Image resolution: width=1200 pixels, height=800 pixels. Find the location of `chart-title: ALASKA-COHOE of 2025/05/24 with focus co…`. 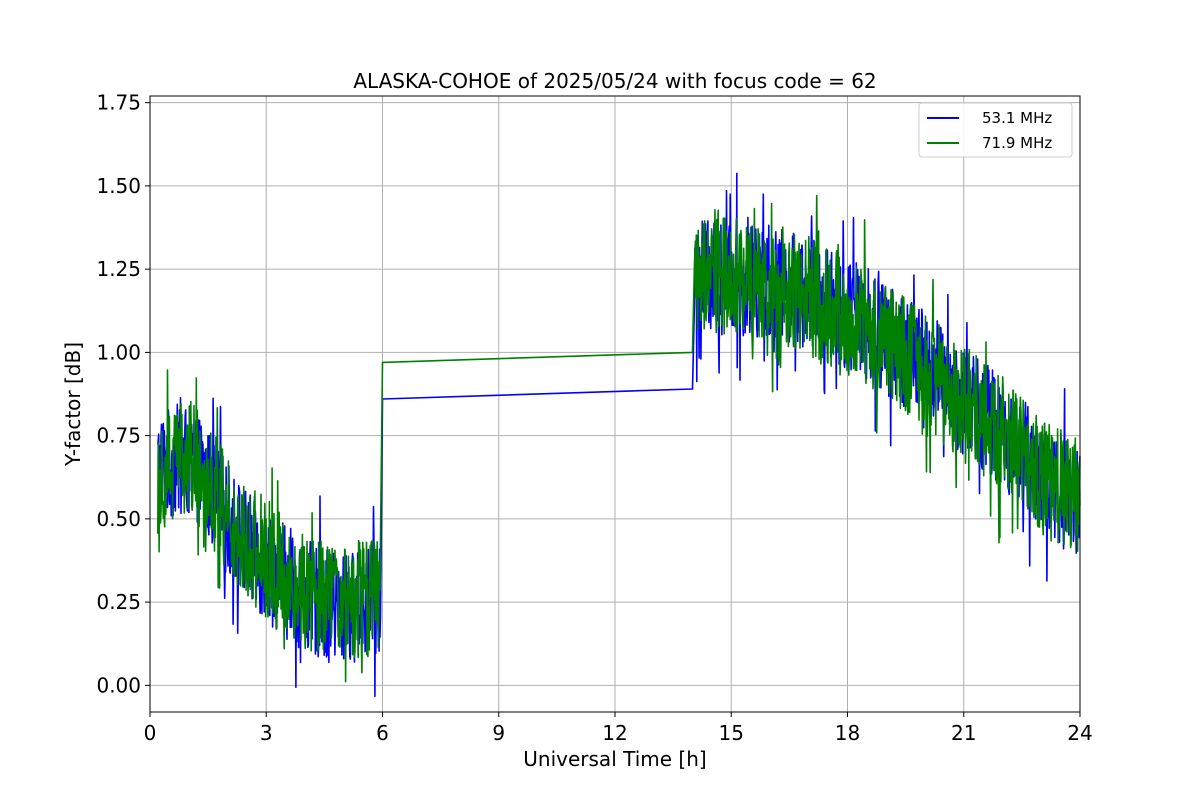

chart-title: ALASKA-COHOE of 2025/05/24 with focus co… is located at coordinates (614, 81).